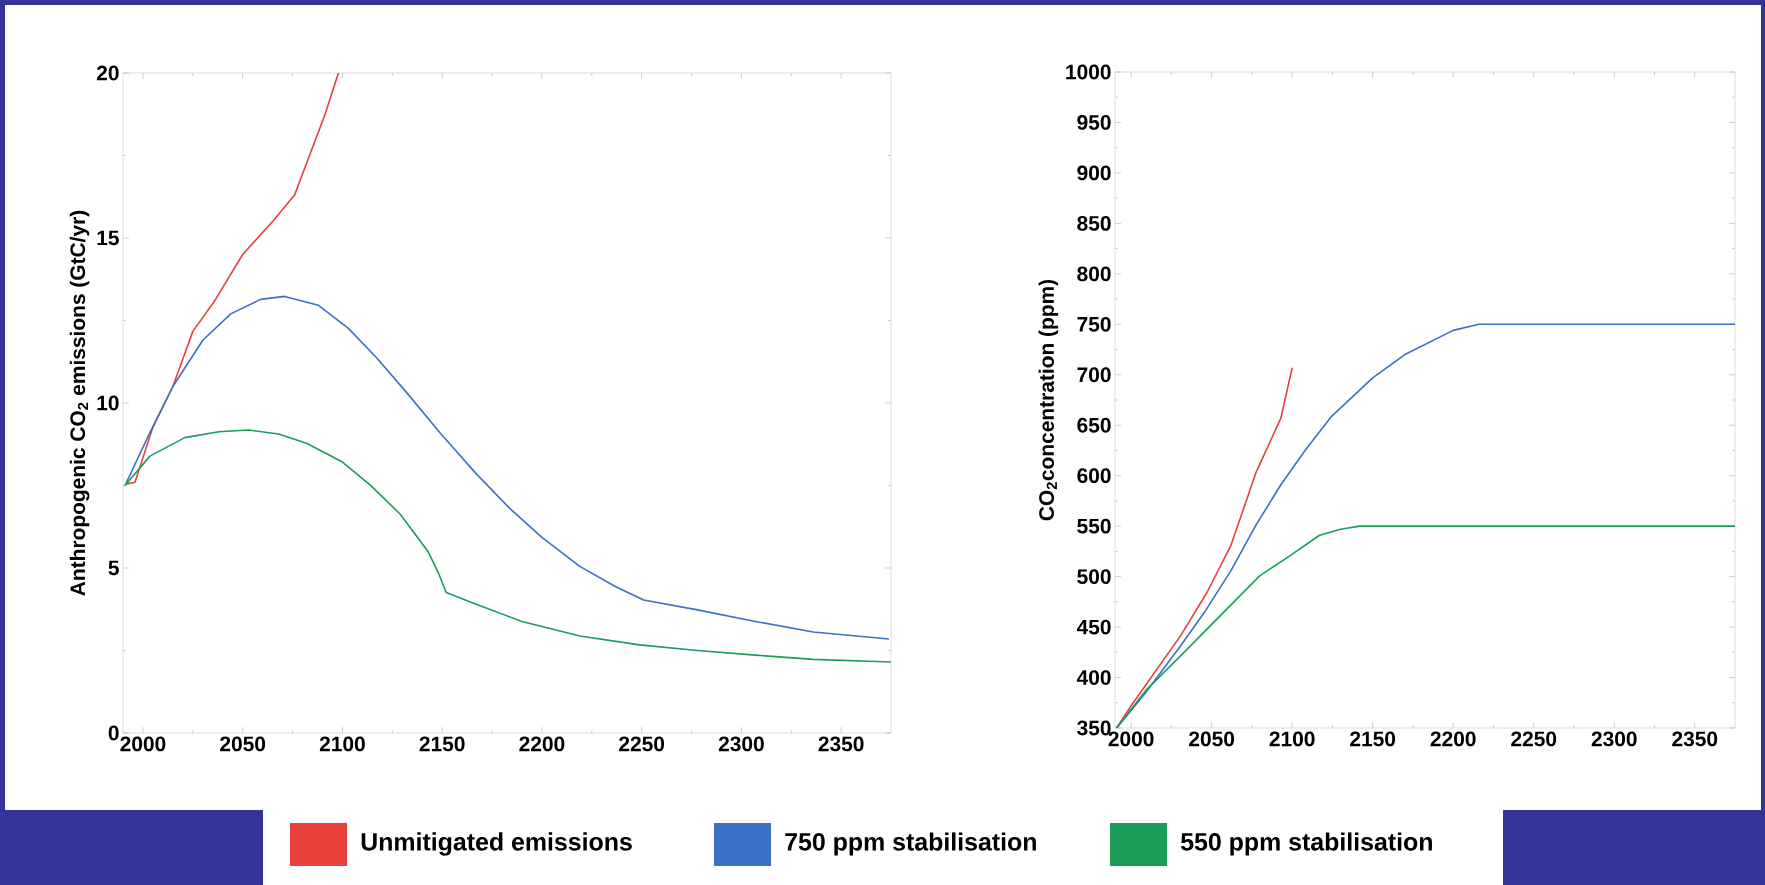 The width and height of the screenshot is (1765, 885). What do you see at coordinates (1088, 72) in the screenshot?
I see `y-tick-label: 1000` at bounding box center [1088, 72].